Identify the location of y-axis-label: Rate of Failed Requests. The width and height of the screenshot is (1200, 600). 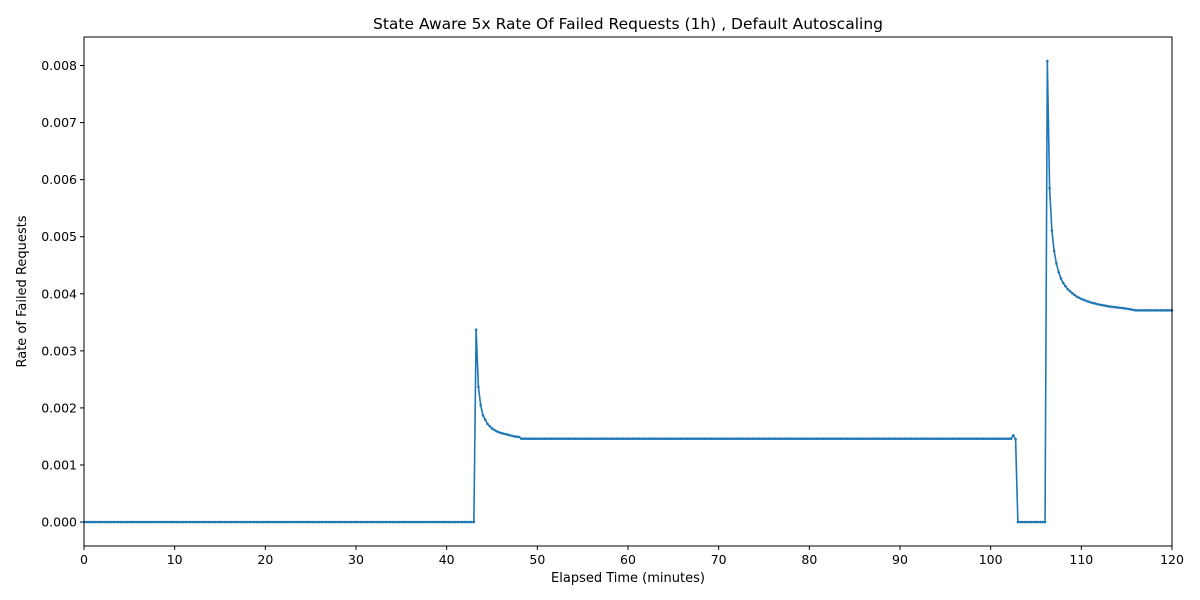
(22, 291).